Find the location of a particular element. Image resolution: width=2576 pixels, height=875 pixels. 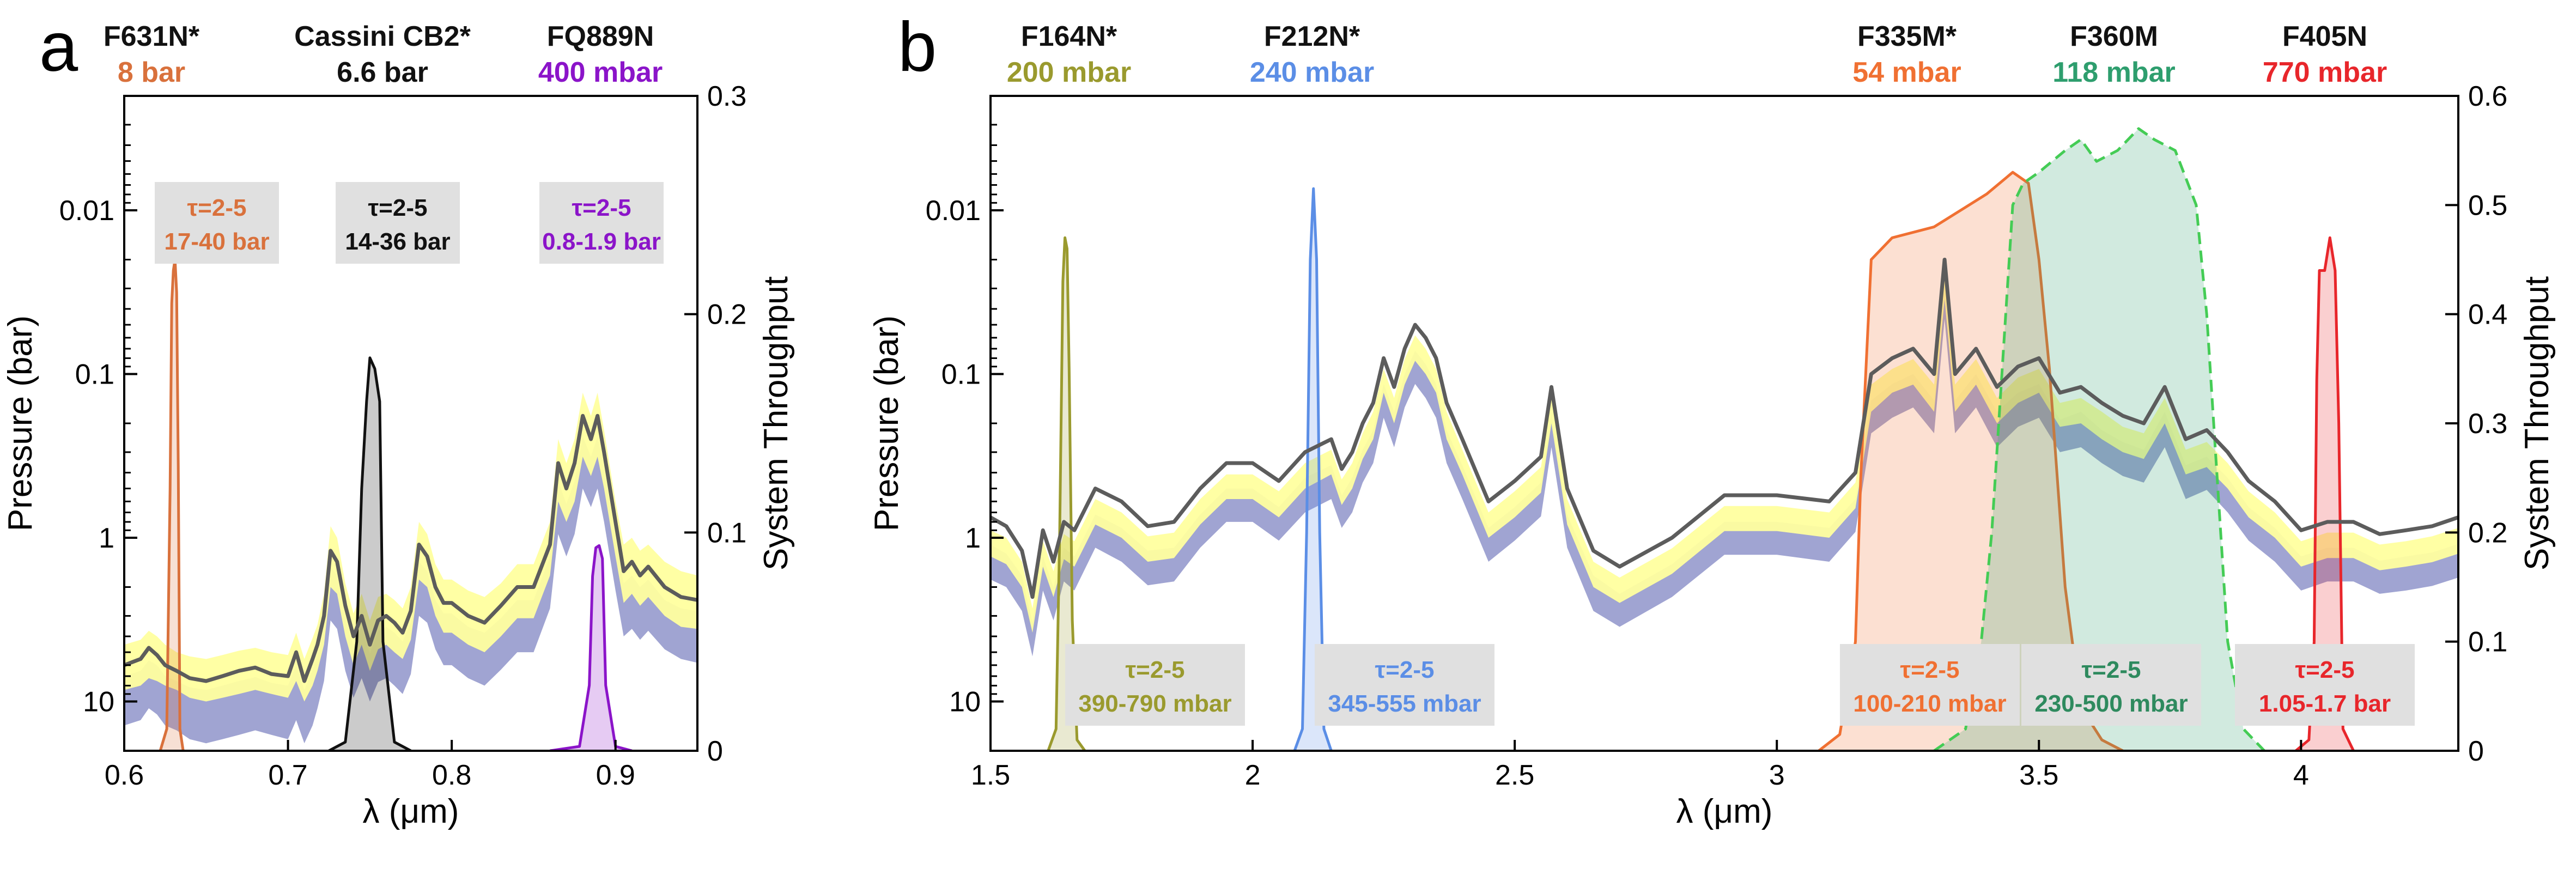

x-tick-label: 0.9 is located at coordinates (616, 775).